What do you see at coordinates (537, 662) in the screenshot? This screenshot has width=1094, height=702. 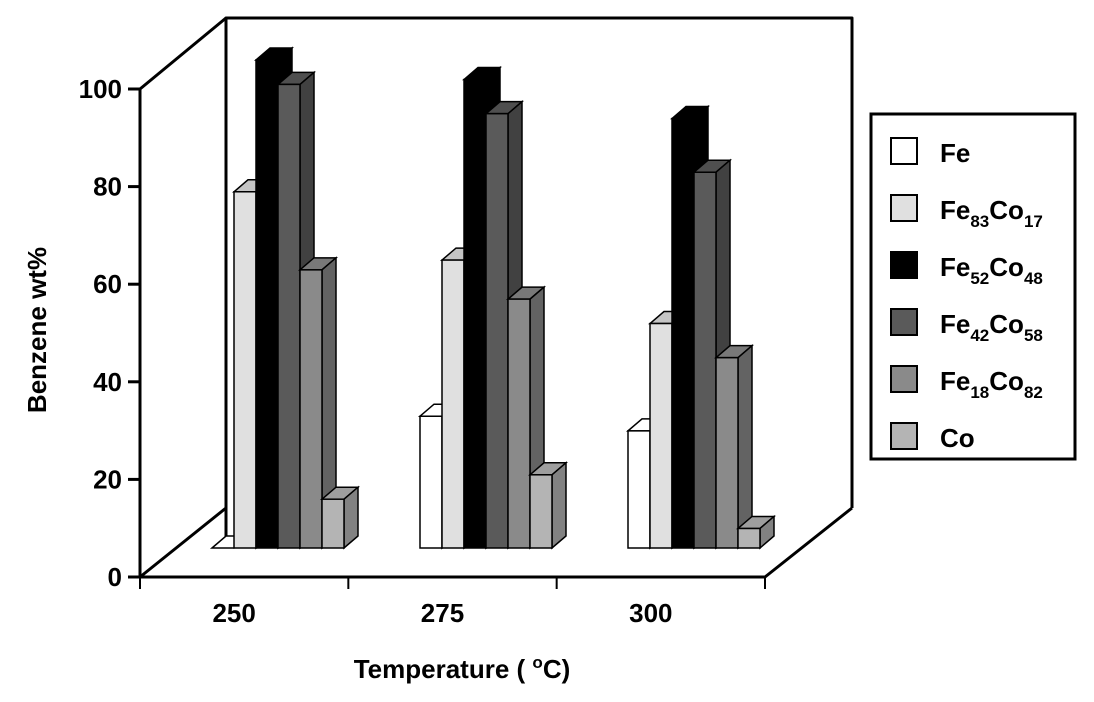 I see `x-axis-title-degree: o` at bounding box center [537, 662].